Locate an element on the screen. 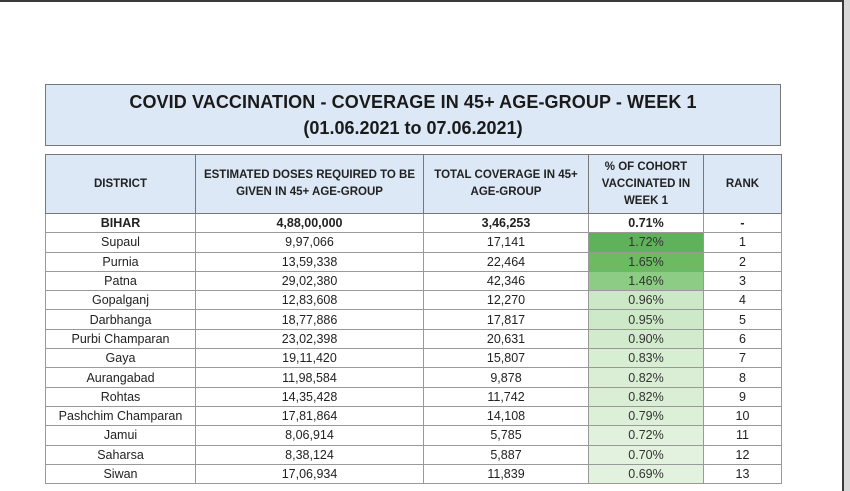 Image resolution: width=850 pixels, height=491 pixels. district-name: Patna is located at coordinates (120, 281).